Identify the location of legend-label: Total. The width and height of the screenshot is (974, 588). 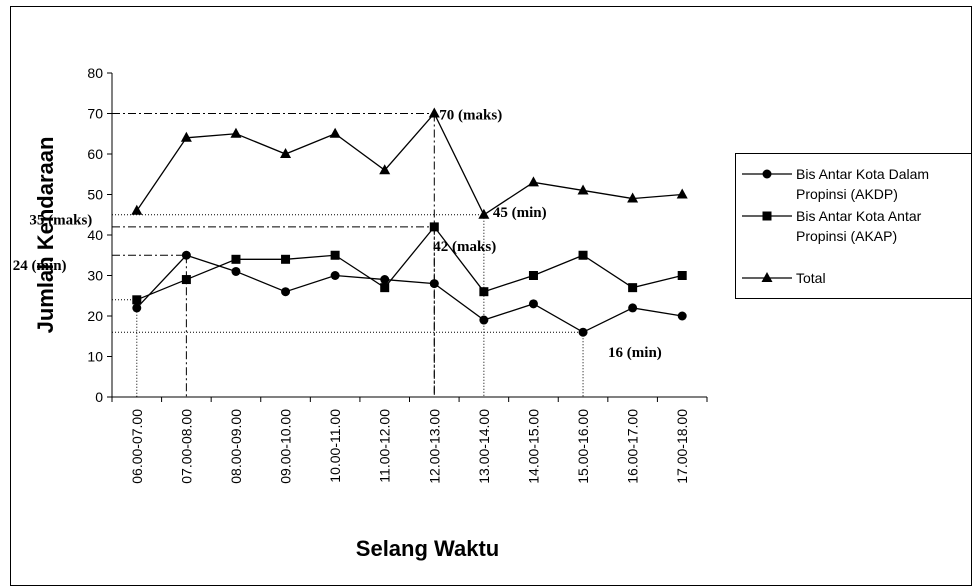
(811, 278).